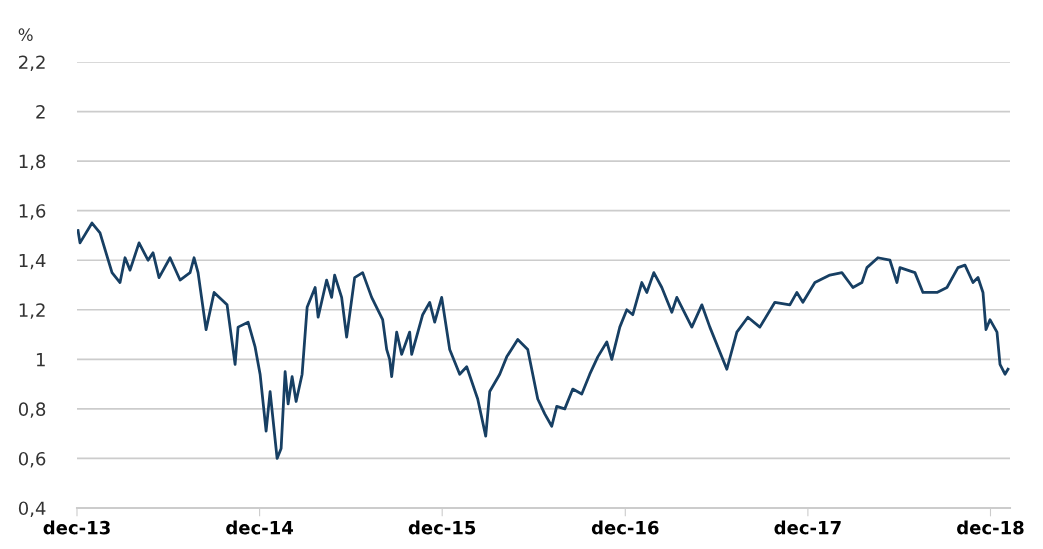  I want to click on y-tick-label: 1,8, so click(32, 162).